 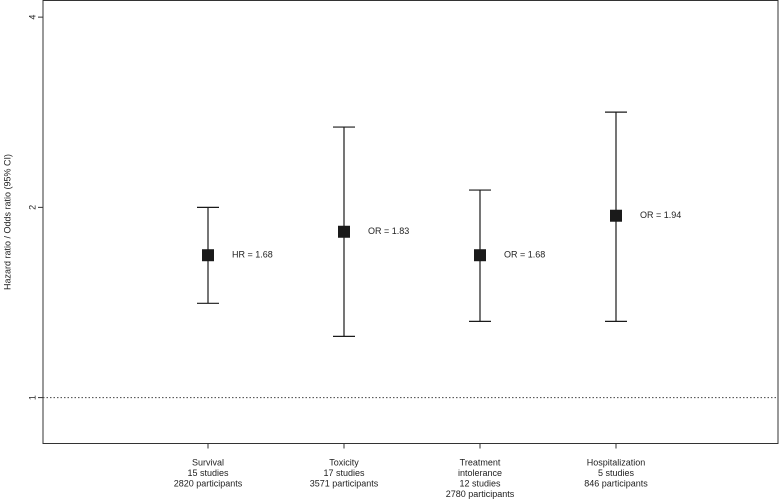 I want to click on x-tick-label: 846 participants, so click(x=616, y=483).